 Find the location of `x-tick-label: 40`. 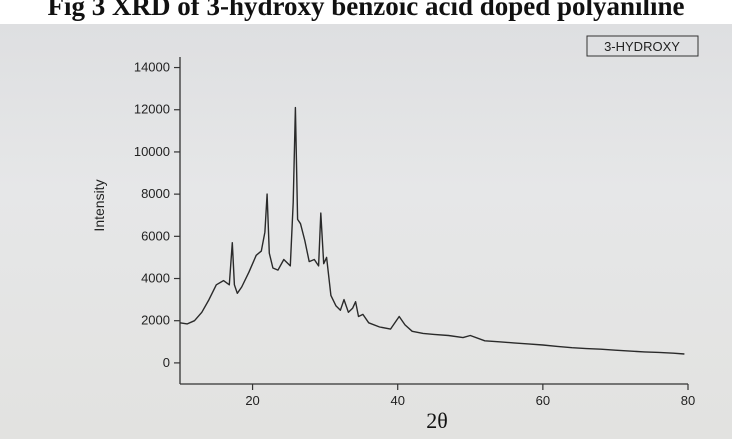

x-tick-label: 40 is located at coordinates (397, 400).